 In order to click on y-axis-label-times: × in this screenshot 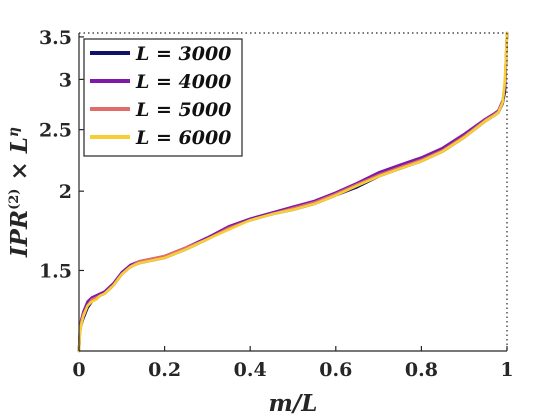, I will do `click(19, 170)`.